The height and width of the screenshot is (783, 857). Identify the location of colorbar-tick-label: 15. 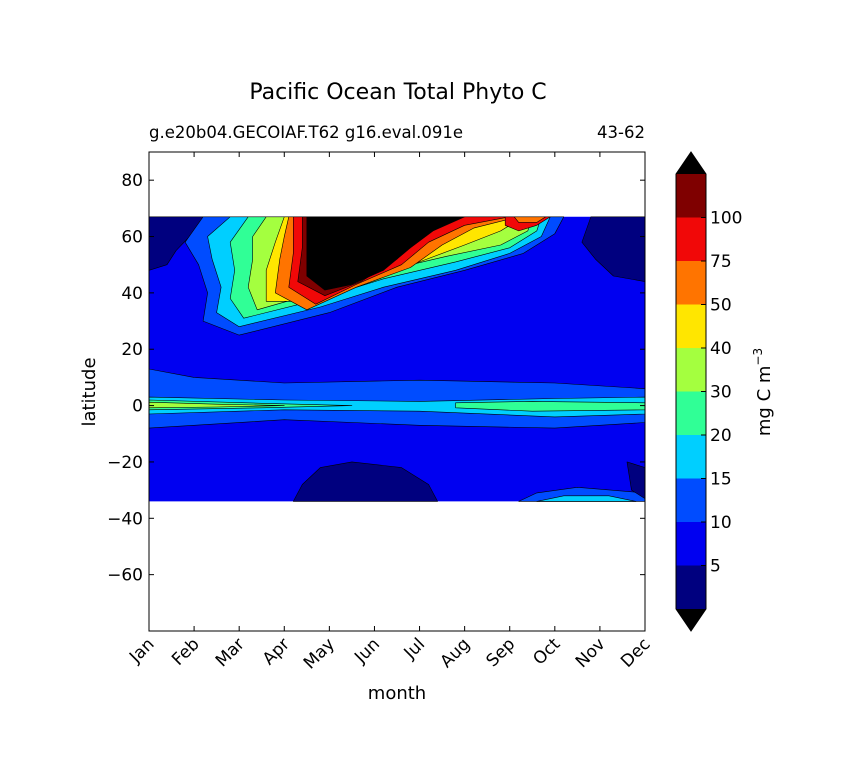
(721, 480).